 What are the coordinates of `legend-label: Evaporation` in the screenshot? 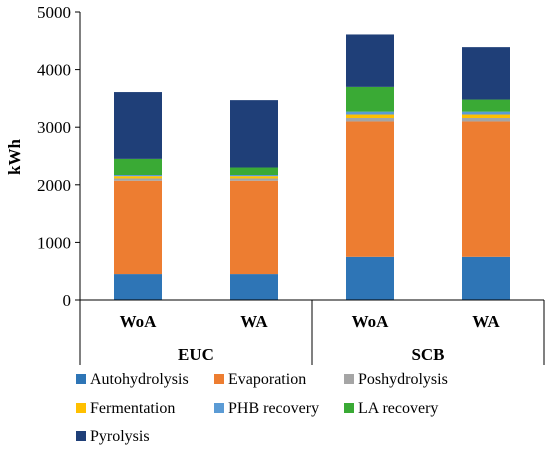 It's located at (267, 379).